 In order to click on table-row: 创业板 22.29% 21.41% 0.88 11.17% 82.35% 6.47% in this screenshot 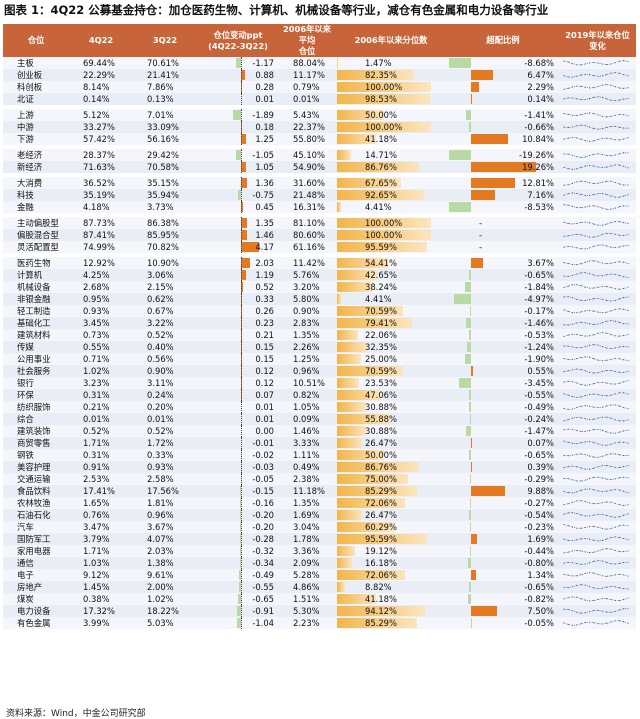, I will do `click(319, 75)`.